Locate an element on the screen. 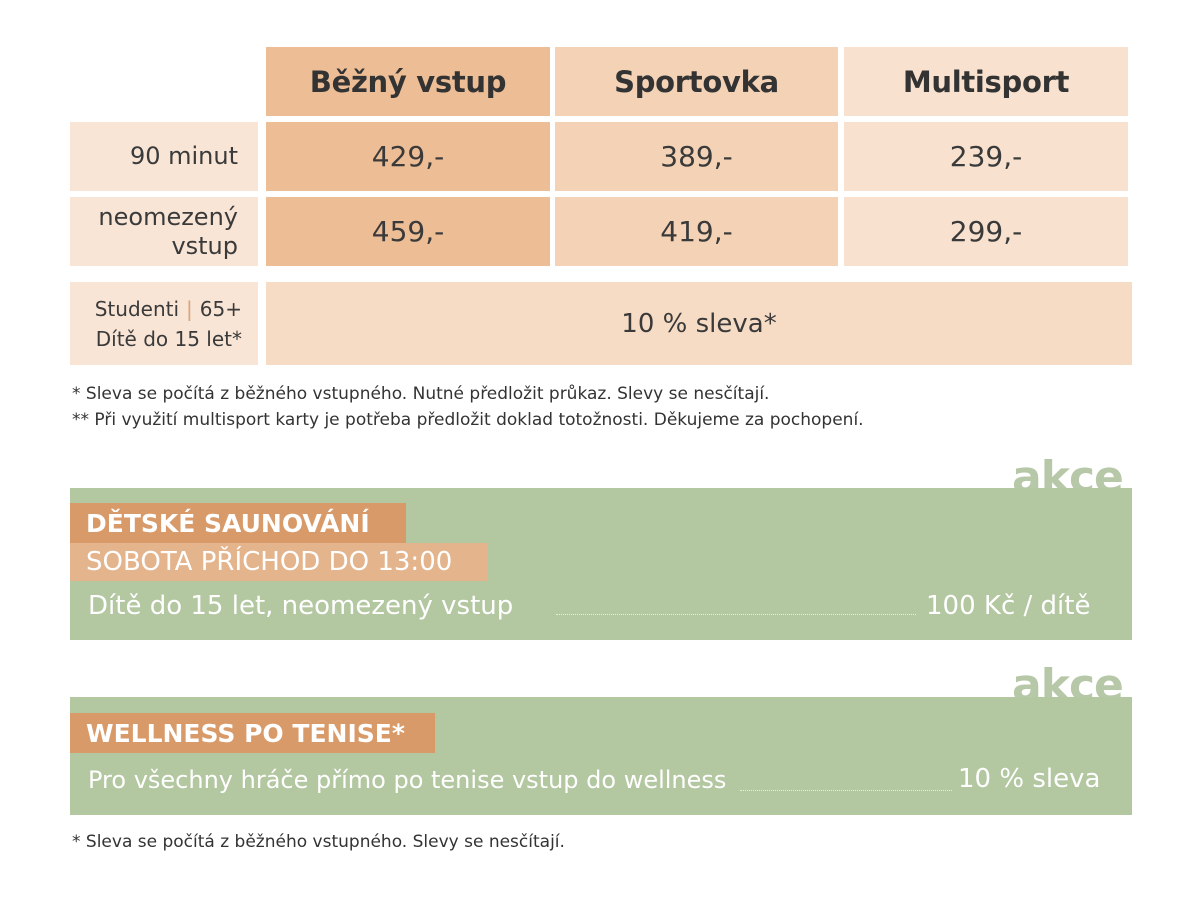 This screenshot has width=1200, height=912. price-cell: 419,- is located at coordinates (696, 231).